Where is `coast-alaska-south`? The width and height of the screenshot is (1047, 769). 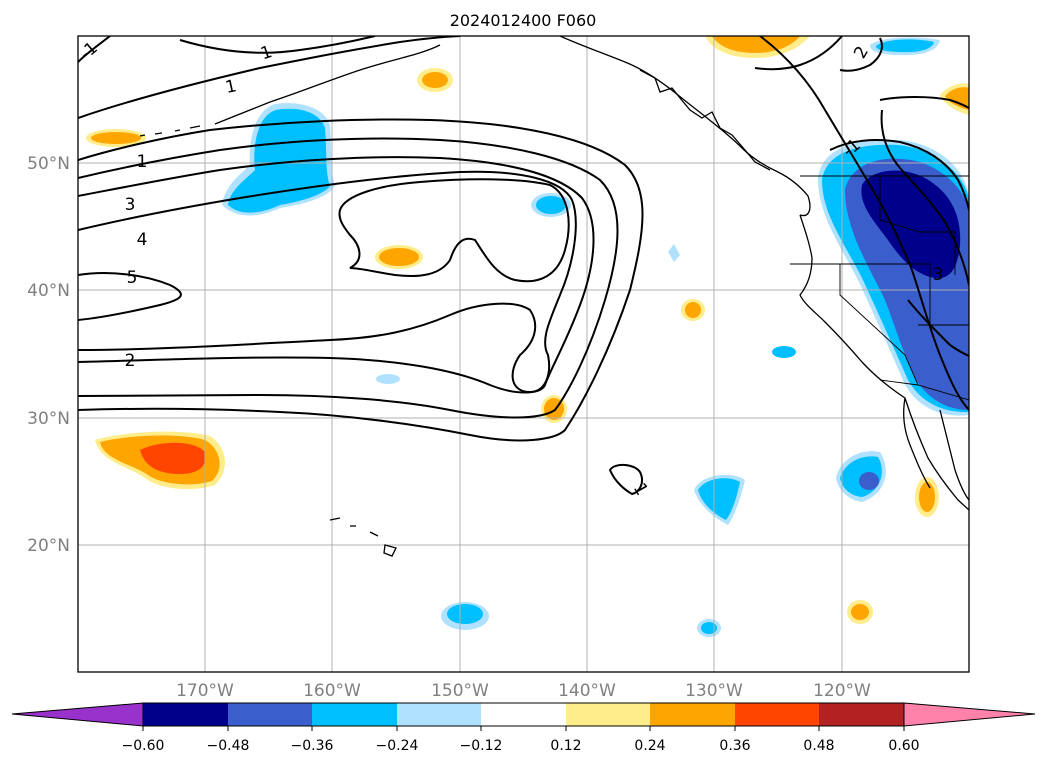
coast-alaska-south is located at coordinates (685, 126).